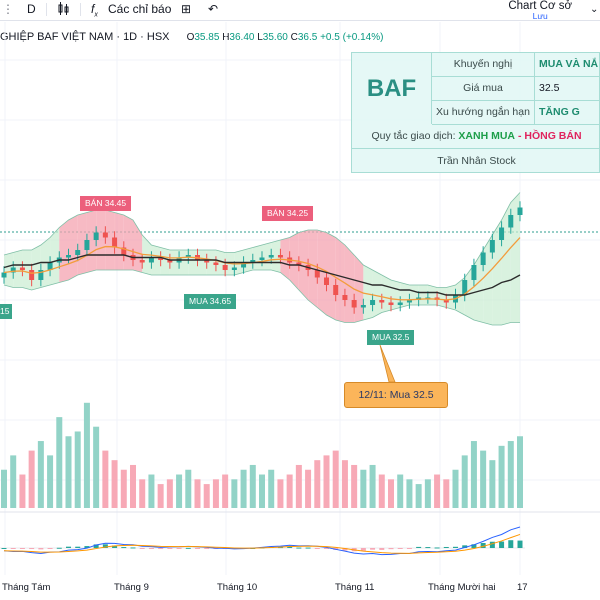 The width and height of the screenshot is (600, 600). What do you see at coordinates (262, 543) in the screenshot?
I see `macd-signal-line` at bounding box center [262, 543].